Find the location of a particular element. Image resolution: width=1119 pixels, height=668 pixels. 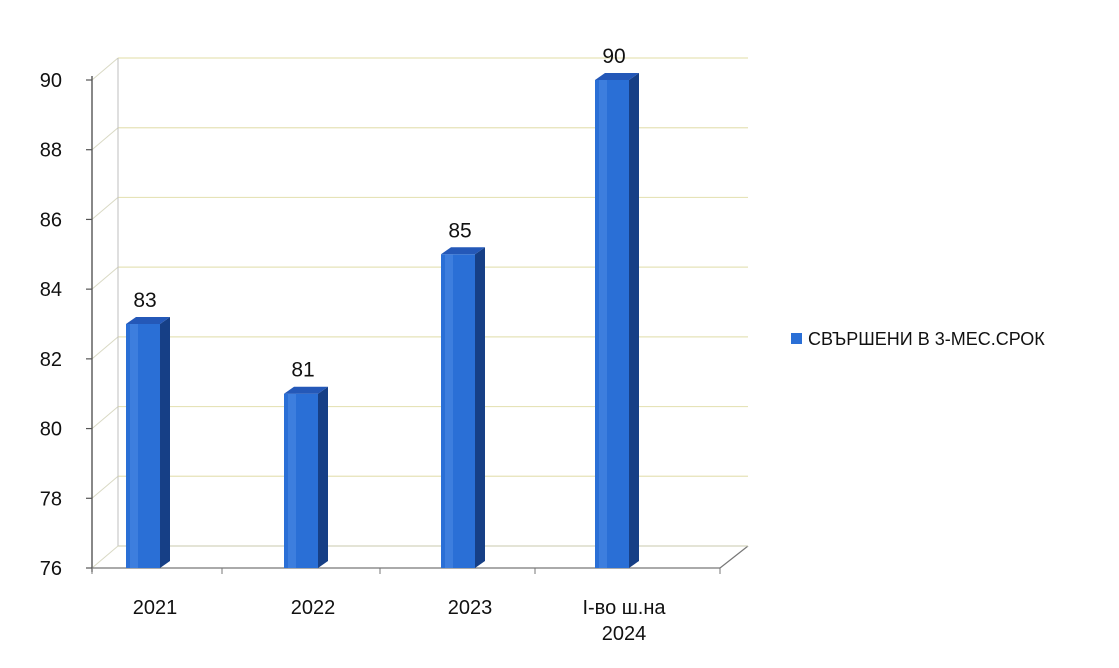

x-axis-ticks: 2021 2022 2023 I-во ш.на 2024 is located at coordinates (400, 621).